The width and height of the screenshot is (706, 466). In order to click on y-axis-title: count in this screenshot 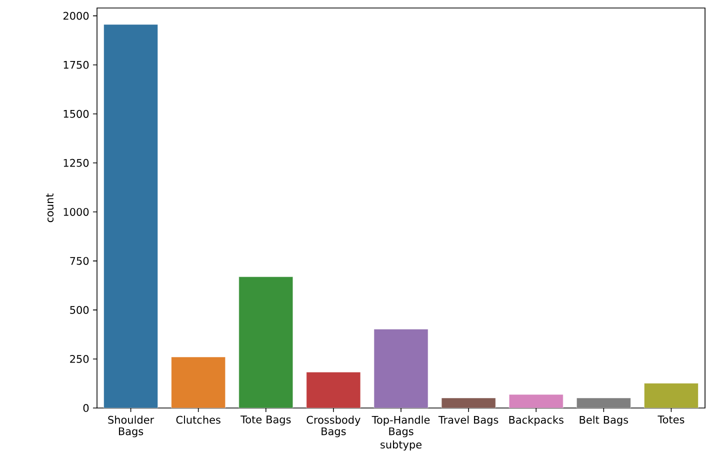, I will do `click(50, 207)`.